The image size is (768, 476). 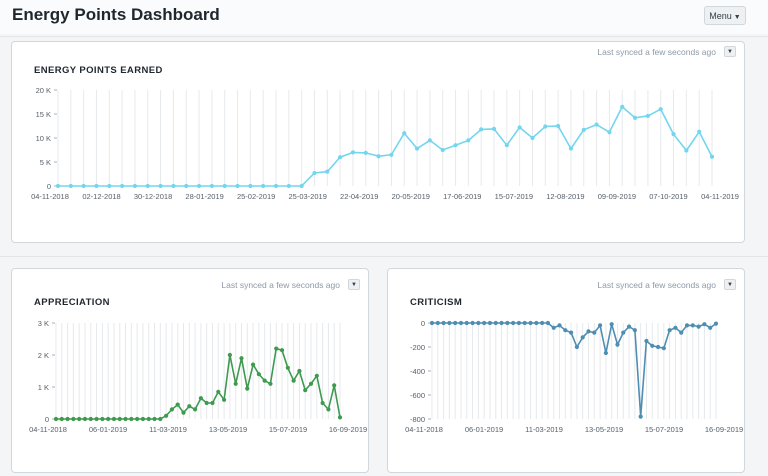 What do you see at coordinates (43, 387) in the screenshot?
I see `y-tick-label: 1 K` at bounding box center [43, 387].